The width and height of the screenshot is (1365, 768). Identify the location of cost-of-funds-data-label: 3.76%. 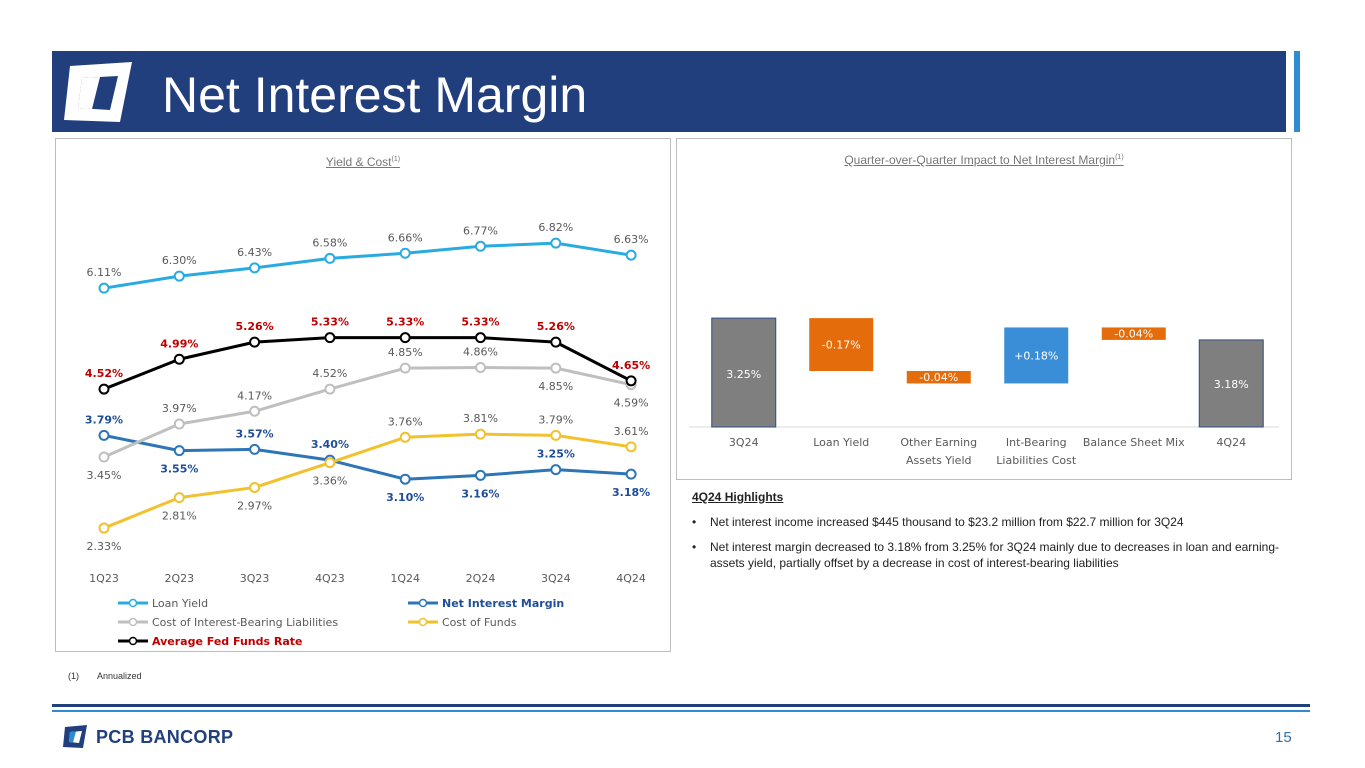
(405, 421).